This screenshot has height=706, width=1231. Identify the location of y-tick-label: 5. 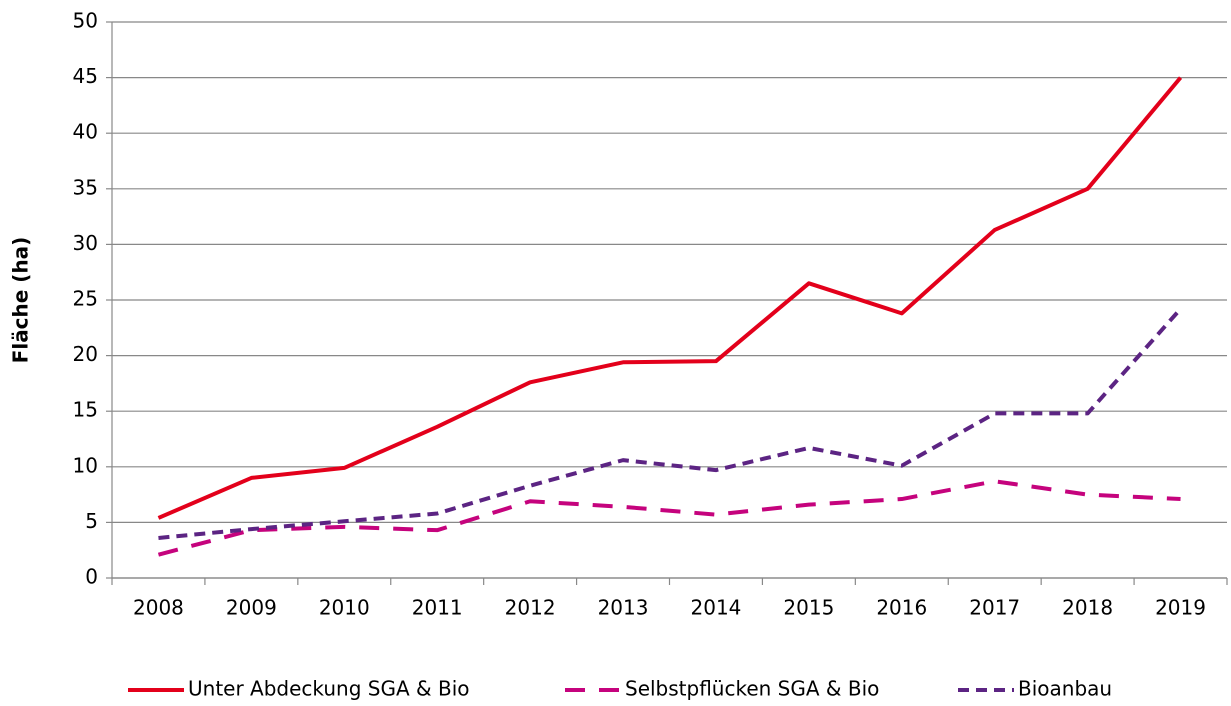
(91, 521).